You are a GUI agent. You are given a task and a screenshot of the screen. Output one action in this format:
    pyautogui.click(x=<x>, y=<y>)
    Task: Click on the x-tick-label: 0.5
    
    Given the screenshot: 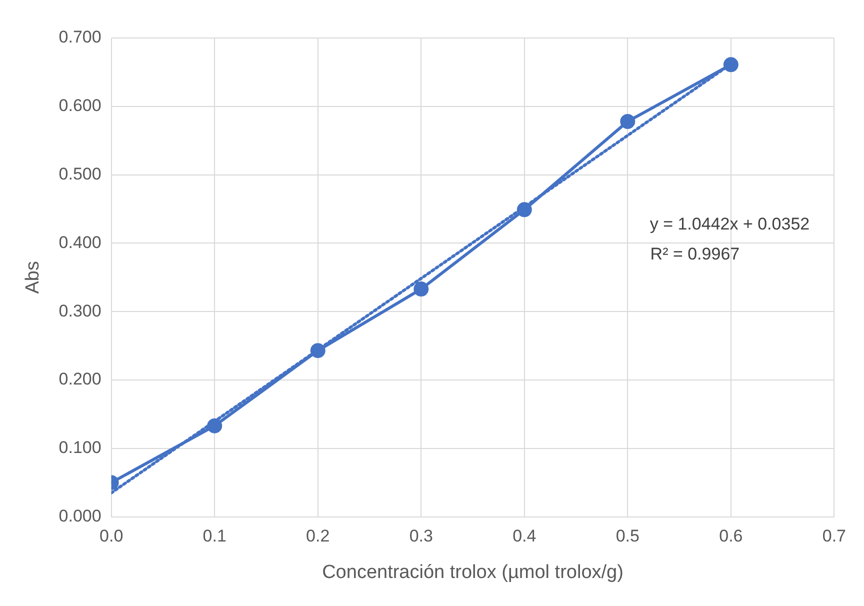 What is the action you would take?
    pyautogui.click(x=628, y=536)
    